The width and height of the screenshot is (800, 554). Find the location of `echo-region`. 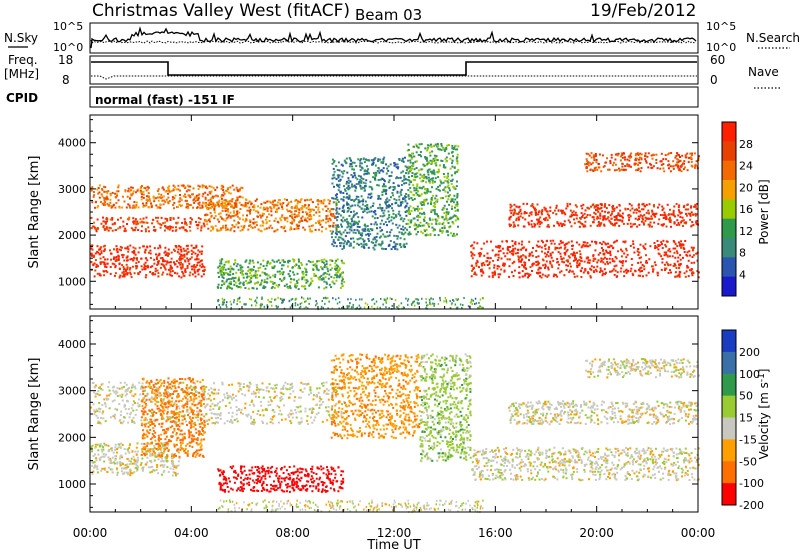

echo-region is located at coordinates (585, 259).